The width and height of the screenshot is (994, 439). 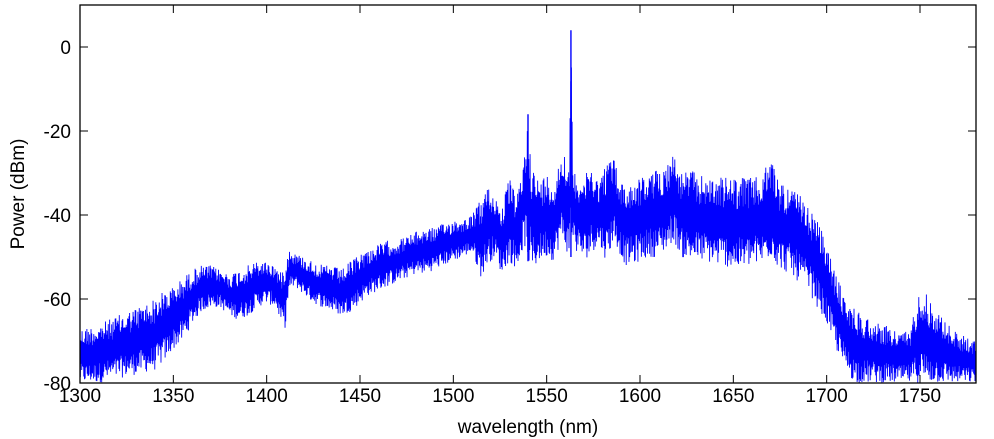 I want to click on y-axis-label: Power (dBm), so click(x=18, y=194).